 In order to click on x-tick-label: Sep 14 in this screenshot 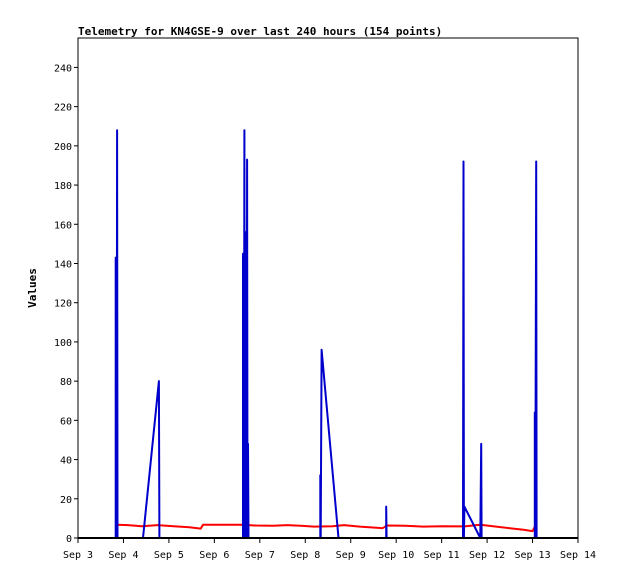, I will do `click(578, 555)`.